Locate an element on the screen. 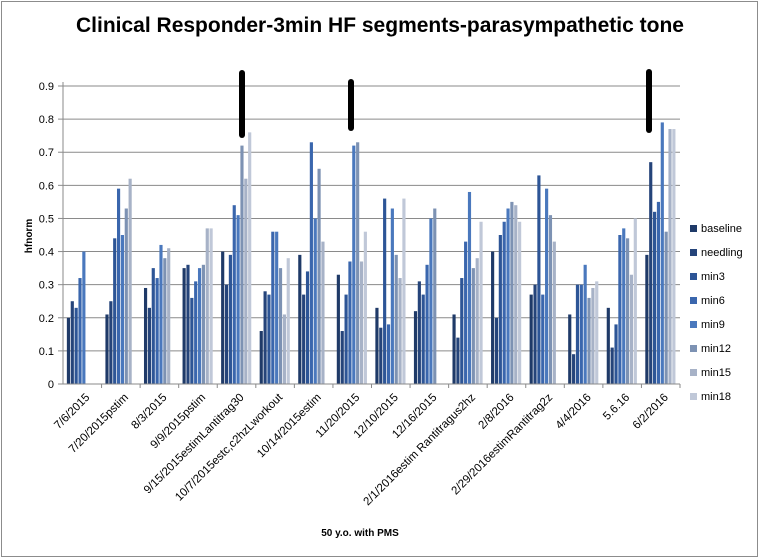 The width and height of the screenshot is (760, 559). legend-label: min6 is located at coordinates (713, 301).